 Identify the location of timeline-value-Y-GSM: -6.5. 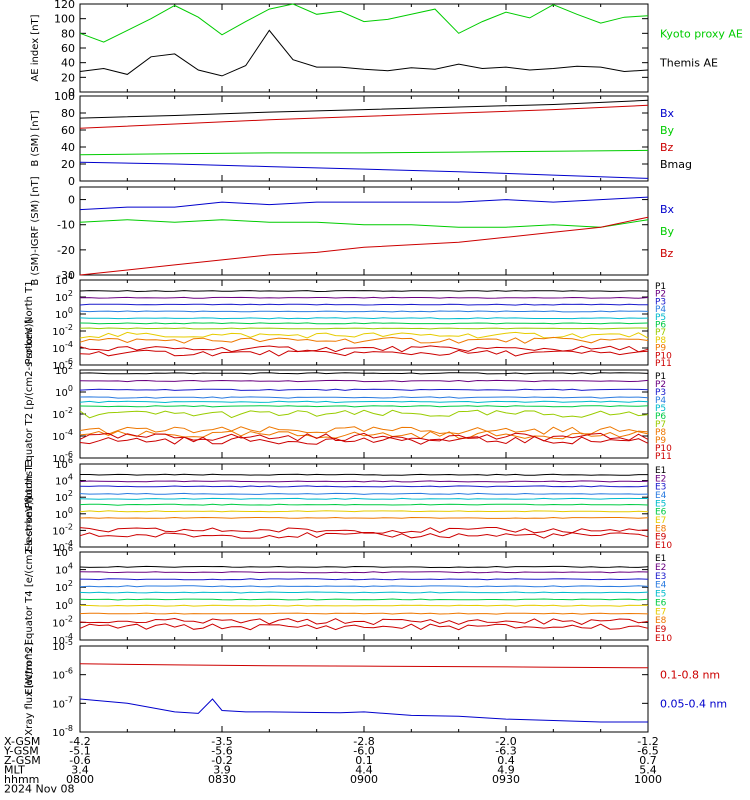
(647, 751).